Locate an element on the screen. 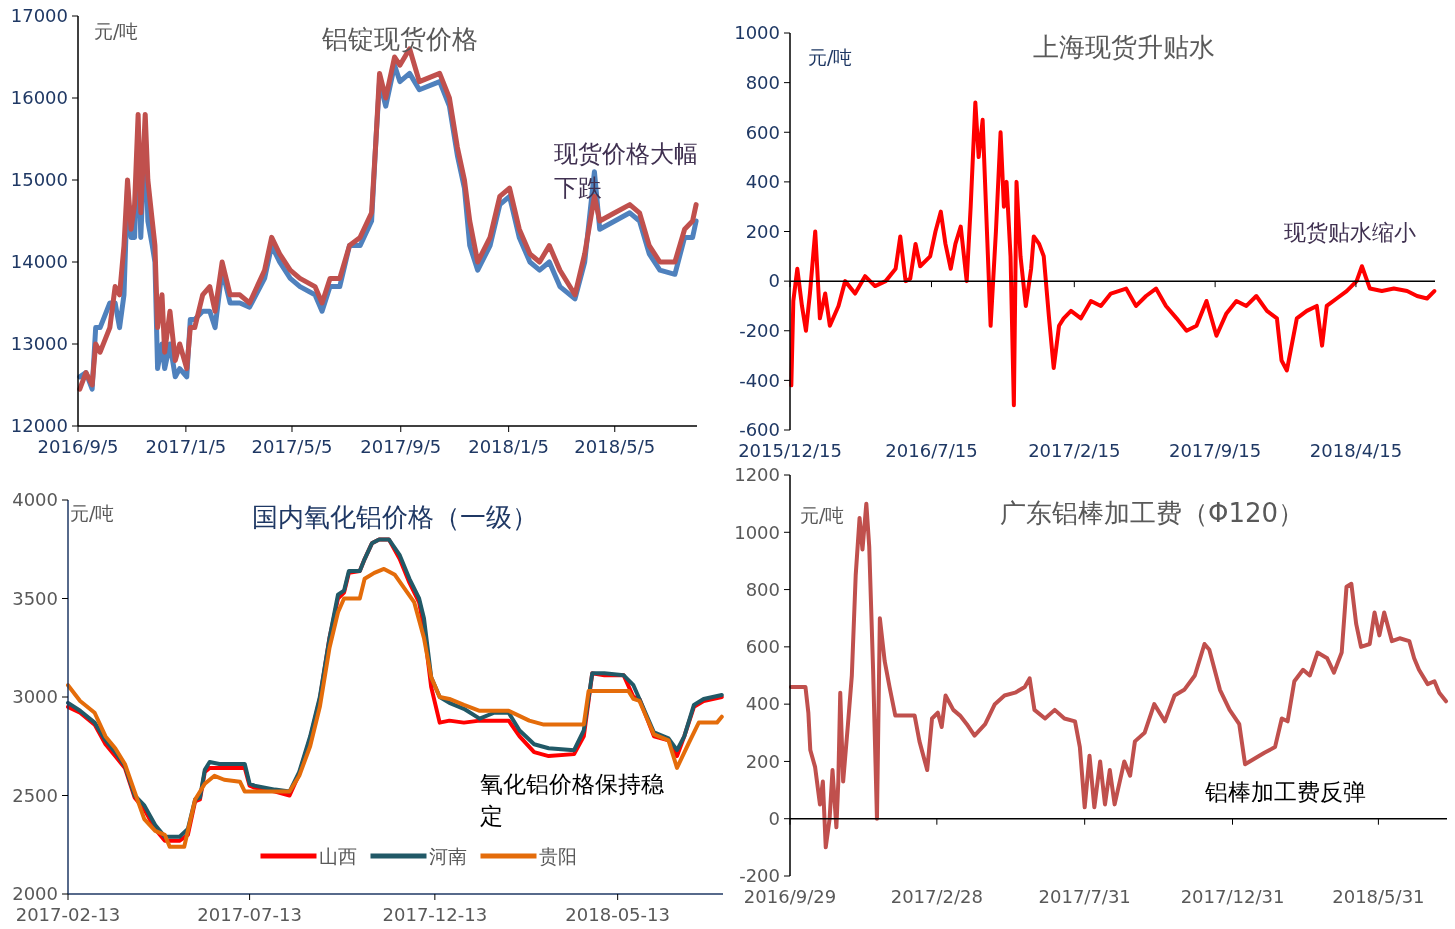 The width and height of the screenshot is (1455, 929). text: 广东铝棒加工费（Φ120） is located at coordinates (1152, 513).